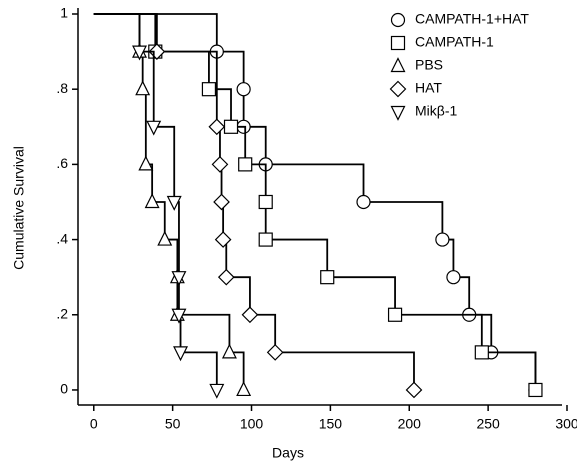 The width and height of the screenshot is (577, 468). What do you see at coordinates (472, 19) in the screenshot?
I see `legend-label: CAMPATH-1+HAT` at bounding box center [472, 19].